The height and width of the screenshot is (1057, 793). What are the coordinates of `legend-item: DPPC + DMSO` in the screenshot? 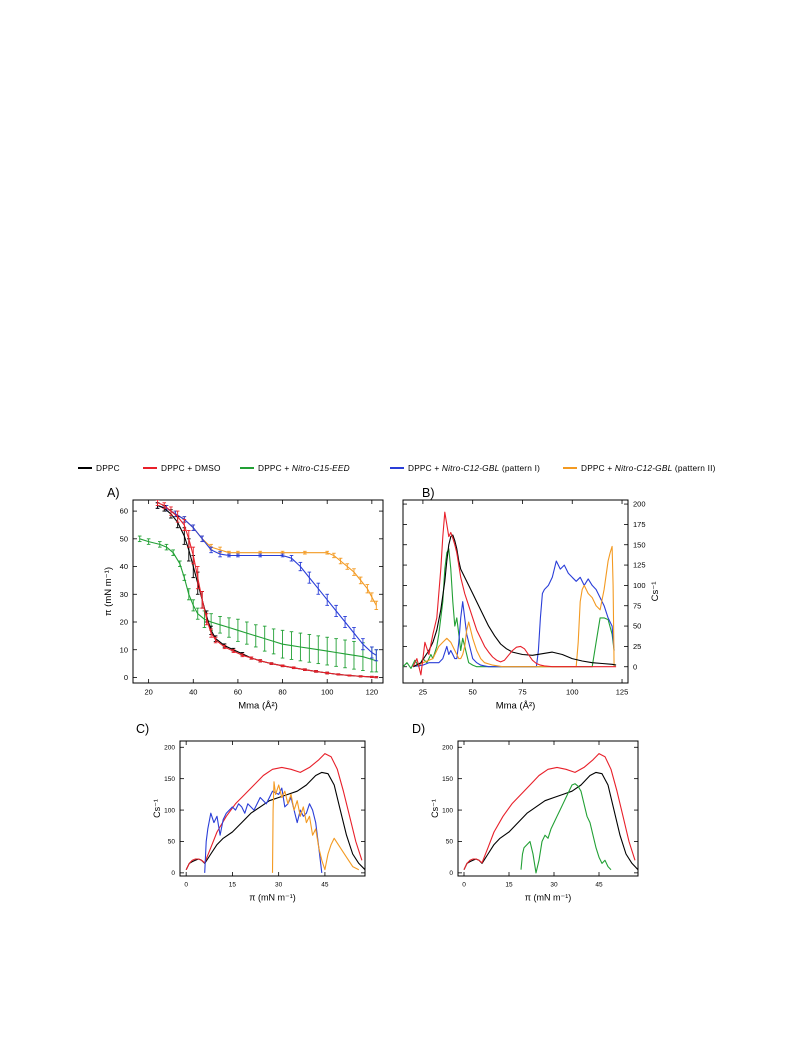 It's located at (182, 468).